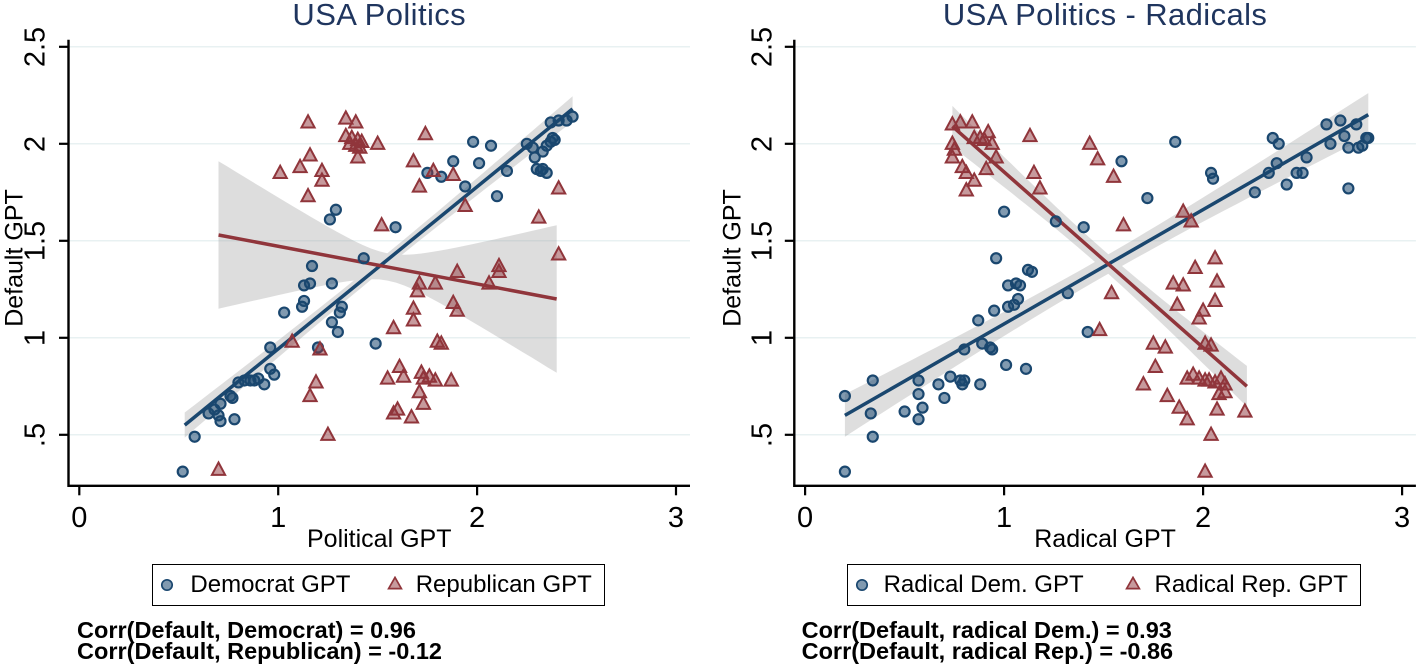 This screenshot has width=1418, height=671. What do you see at coordinates (379, 16) in the screenshot?
I see `panel-1-title: USA Politics` at bounding box center [379, 16].